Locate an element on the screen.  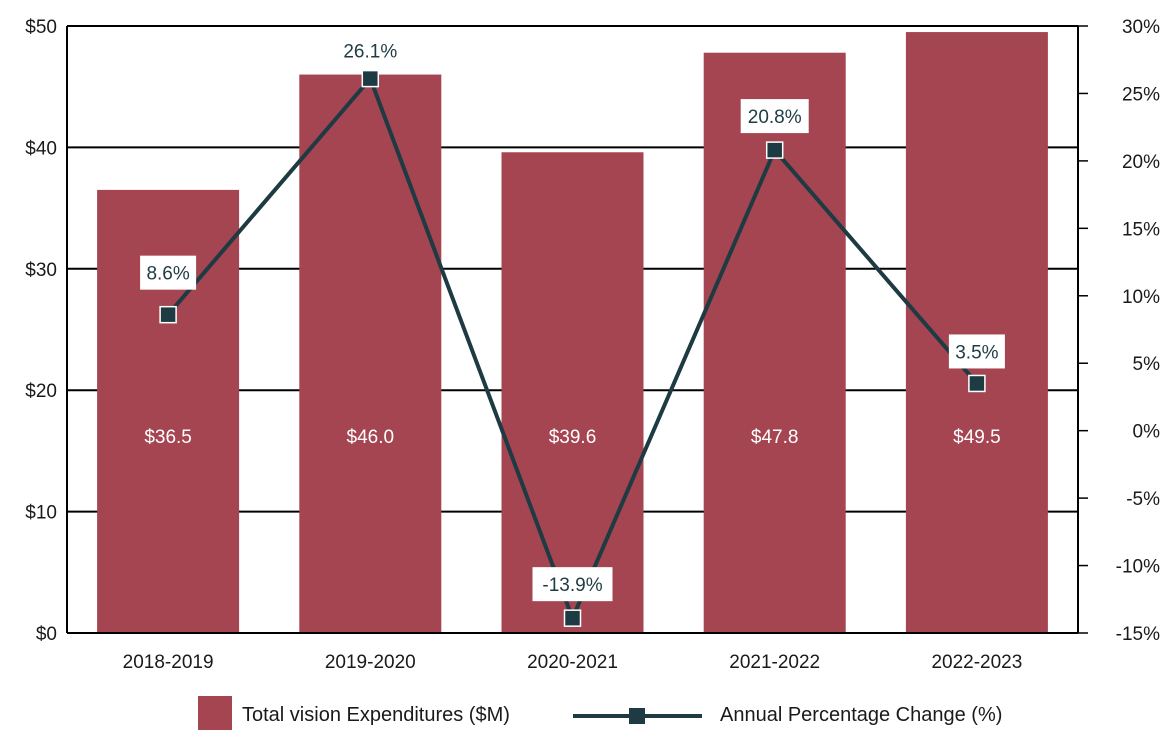
right-tick-label: -10% is located at coordinates (1138, 567).